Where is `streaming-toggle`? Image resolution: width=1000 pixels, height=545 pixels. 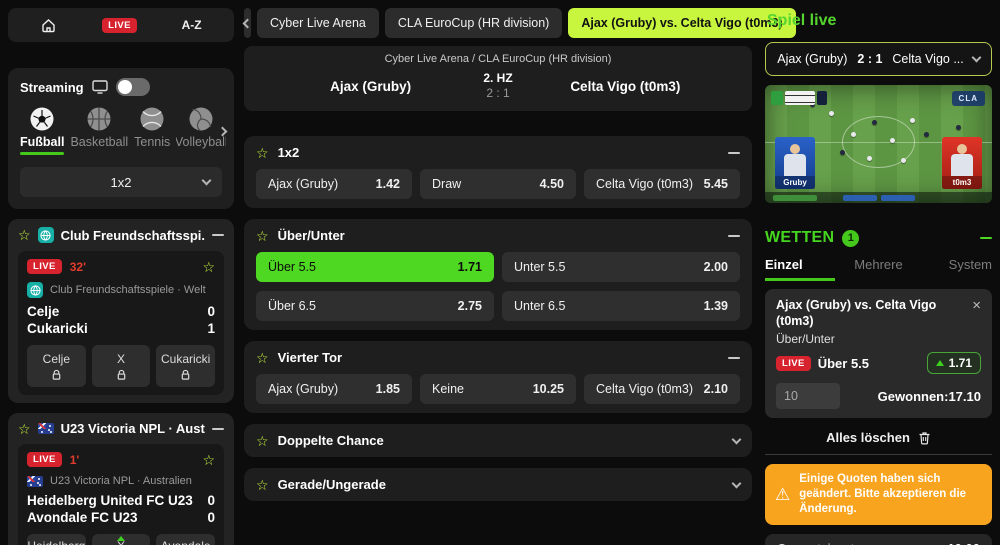
streaming-toggle is located at coordinates (132, 87).